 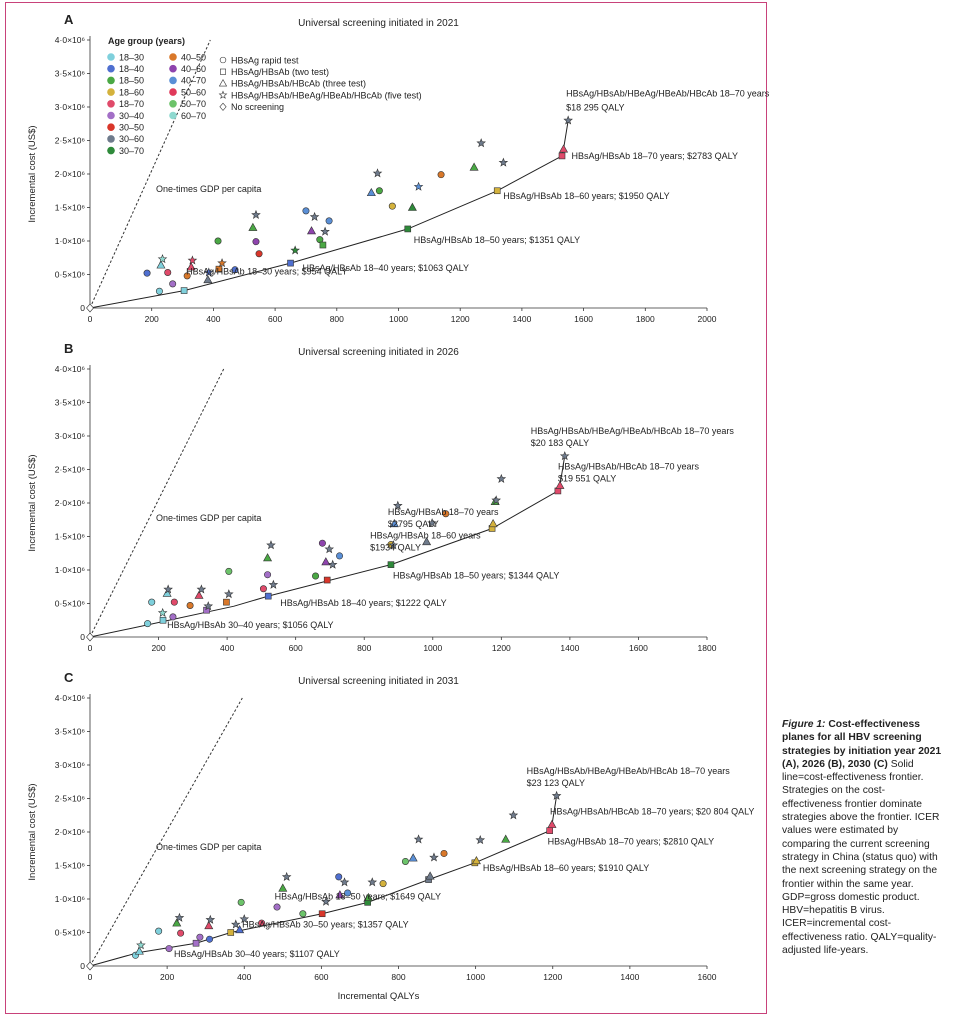 What do you see at coordinates (223, 83) in the screenshot?
I see `triangle-icon` at bounding box center [223, 83].